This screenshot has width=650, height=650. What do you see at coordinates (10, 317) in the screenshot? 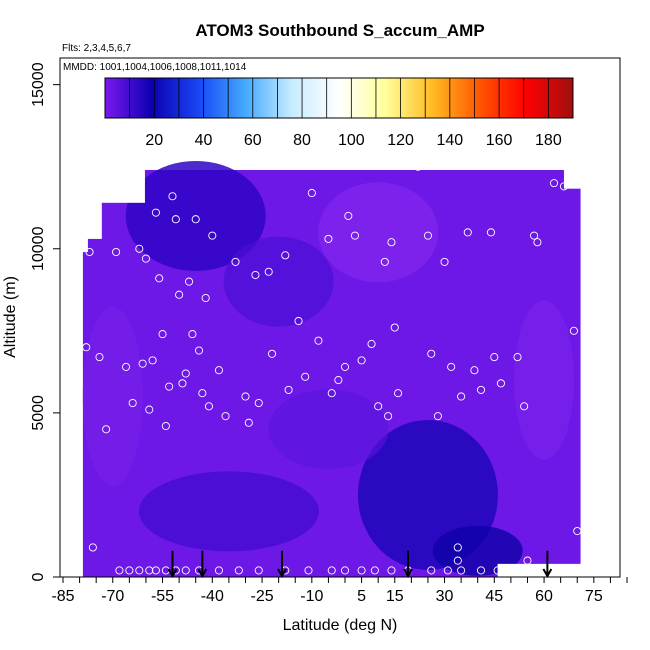
I see `y-axis-label: Altitude (m)` at bounding box center [10, 317].